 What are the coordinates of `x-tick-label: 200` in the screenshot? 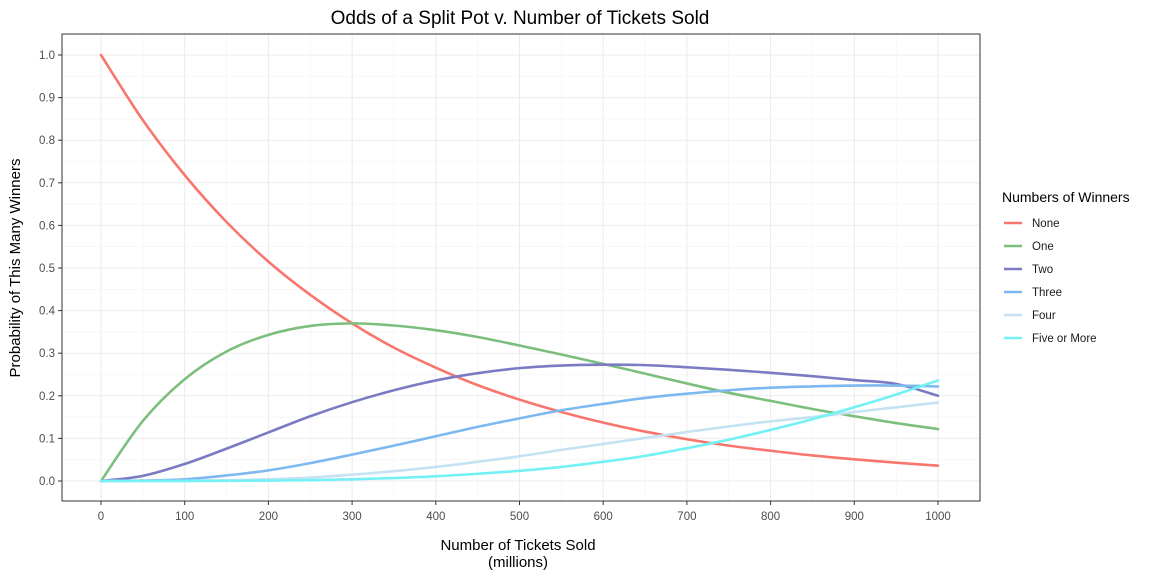 It's located at (268, 517).